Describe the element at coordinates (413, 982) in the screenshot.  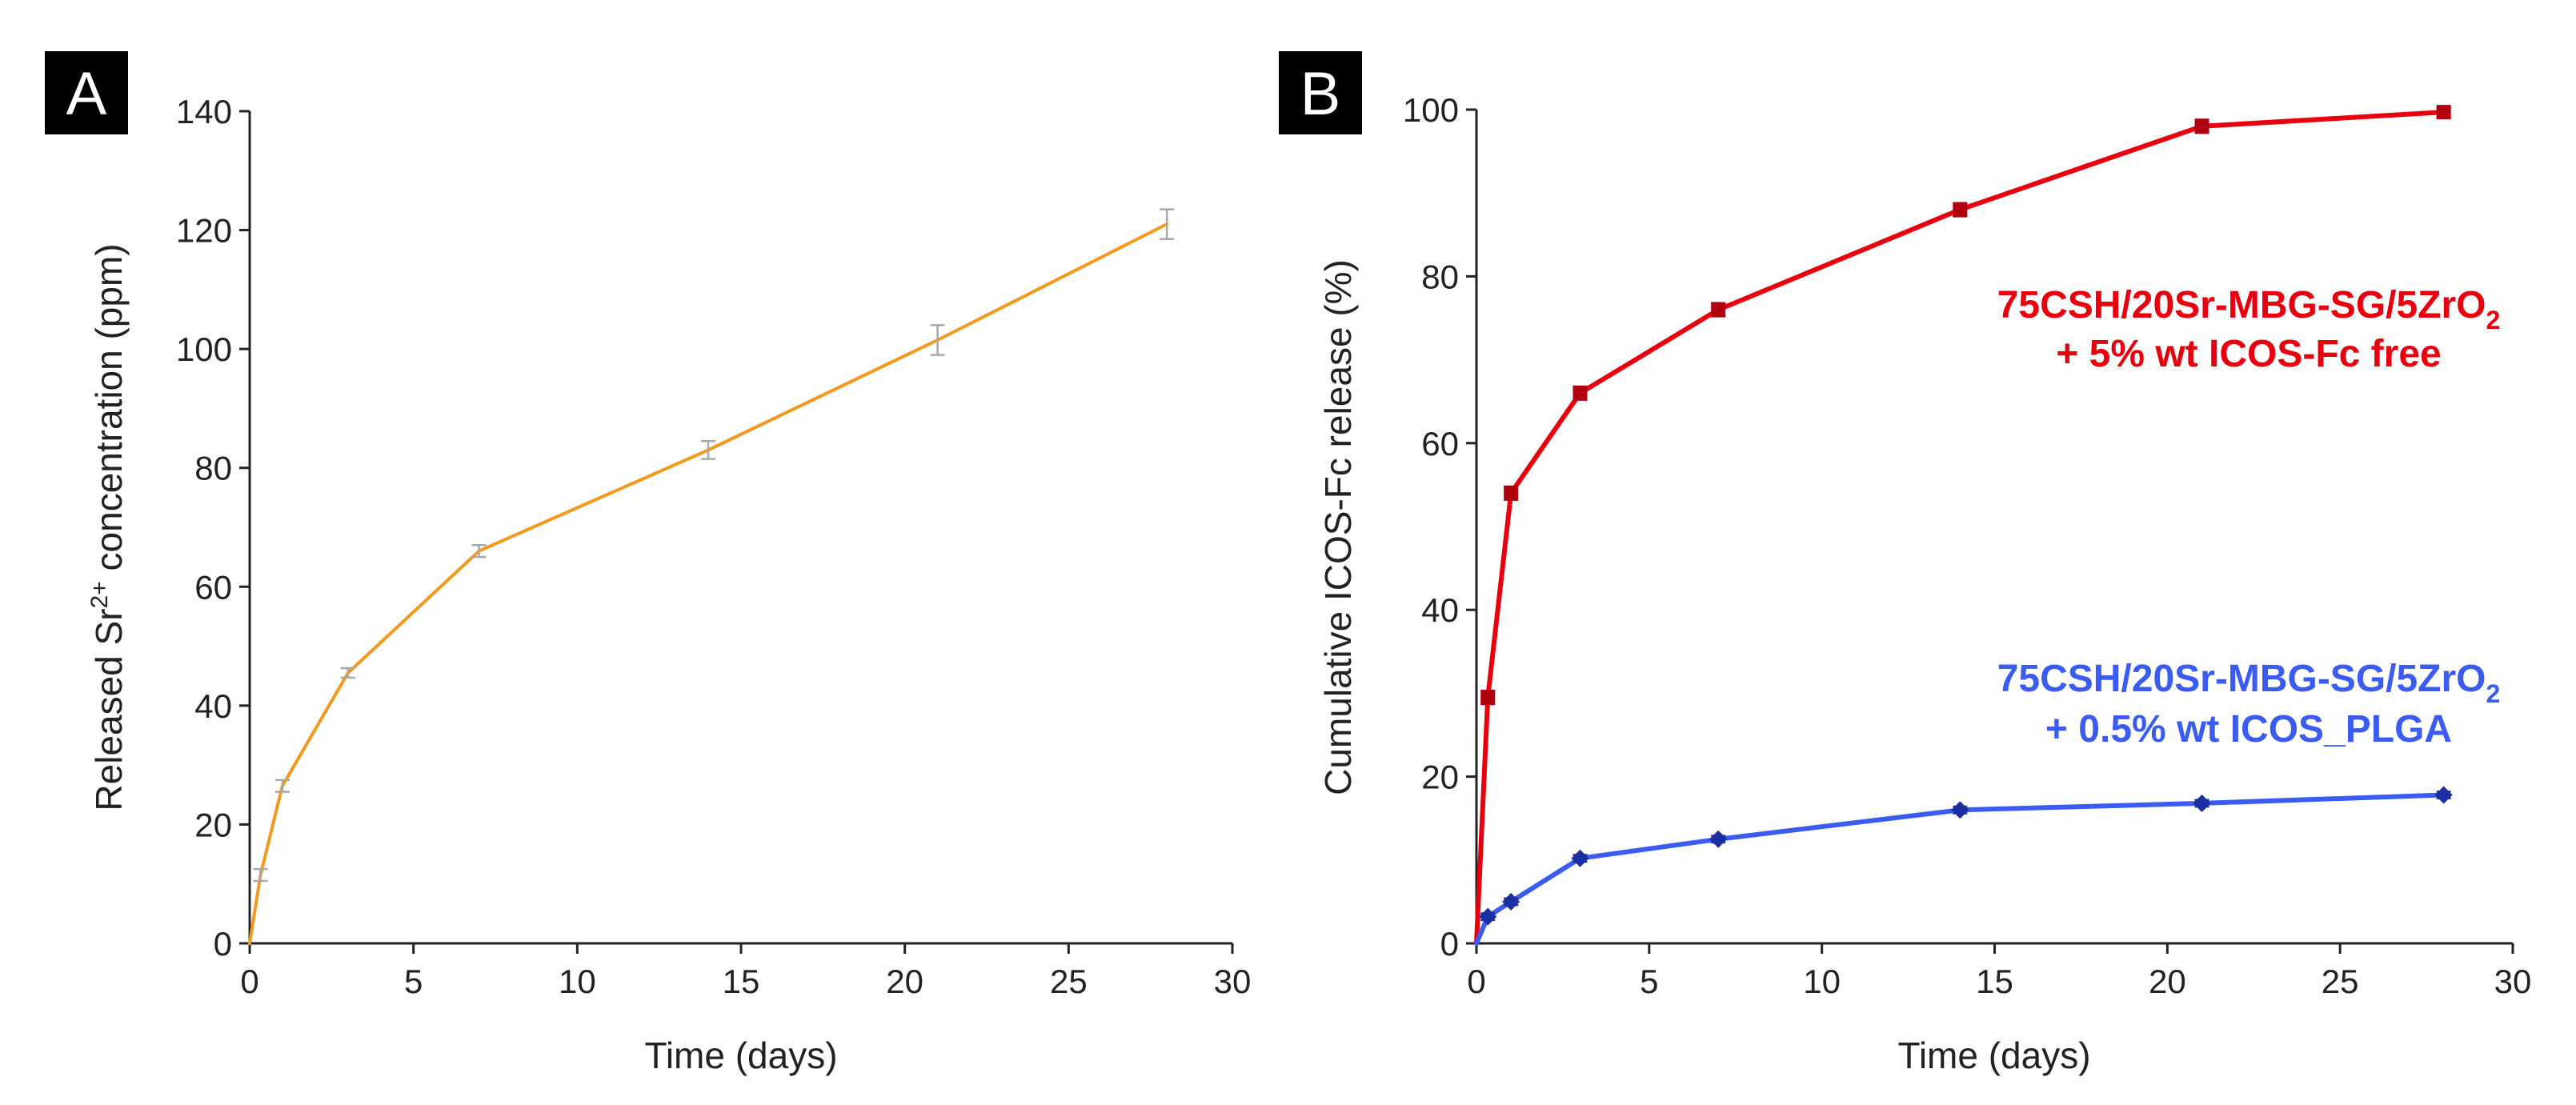
I see `panel-a-x-tick-label: 5` at that location.